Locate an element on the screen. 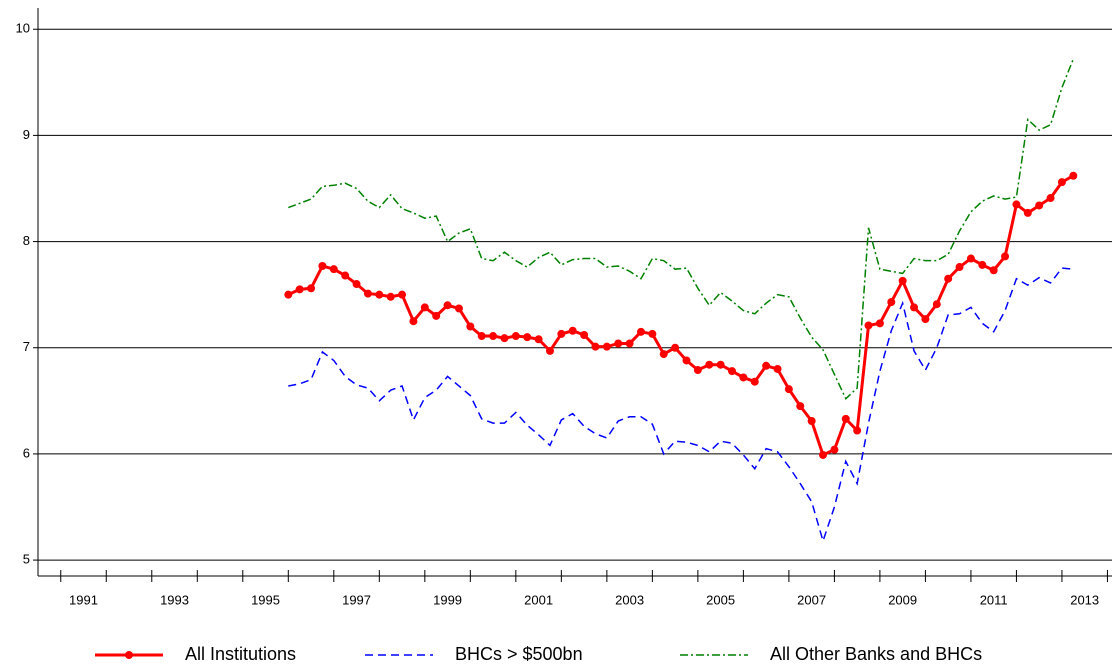 The height and width of the screenshot is (668, 1112). y-tick-label: 10 is located at coordinates (23, 28).